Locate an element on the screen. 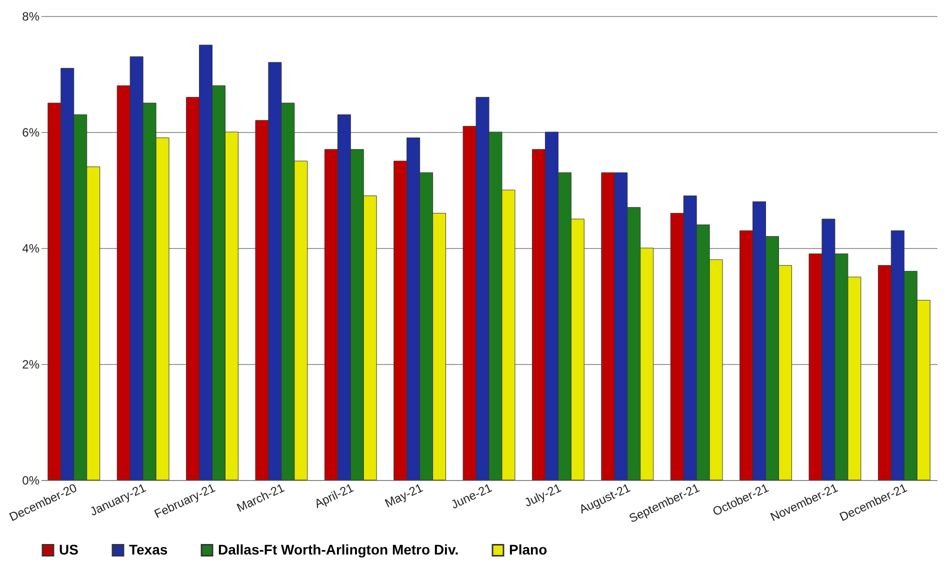  legend-label: Dallas-Ft Worth-Arlington Metro Div. is located at coordinates (338, 549).